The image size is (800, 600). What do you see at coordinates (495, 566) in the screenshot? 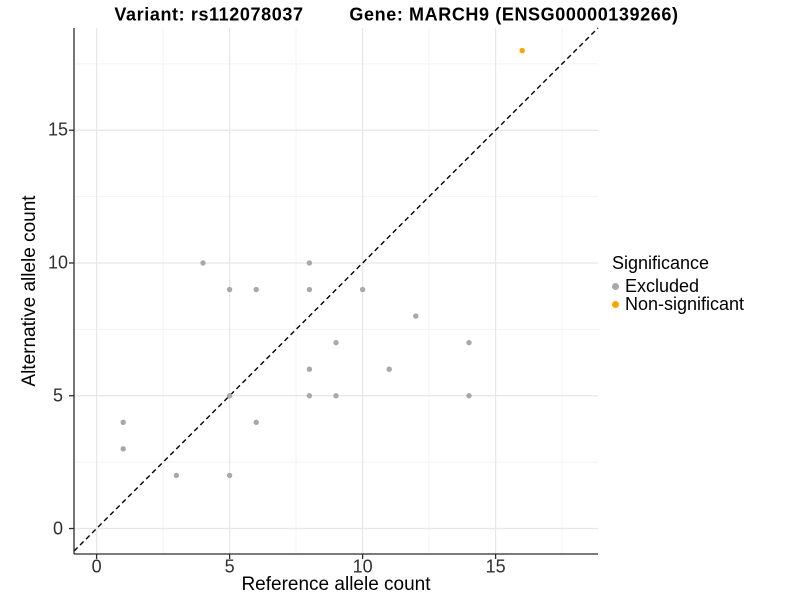
I see `x-tick-label: 15` at bounding box center [495, 566].